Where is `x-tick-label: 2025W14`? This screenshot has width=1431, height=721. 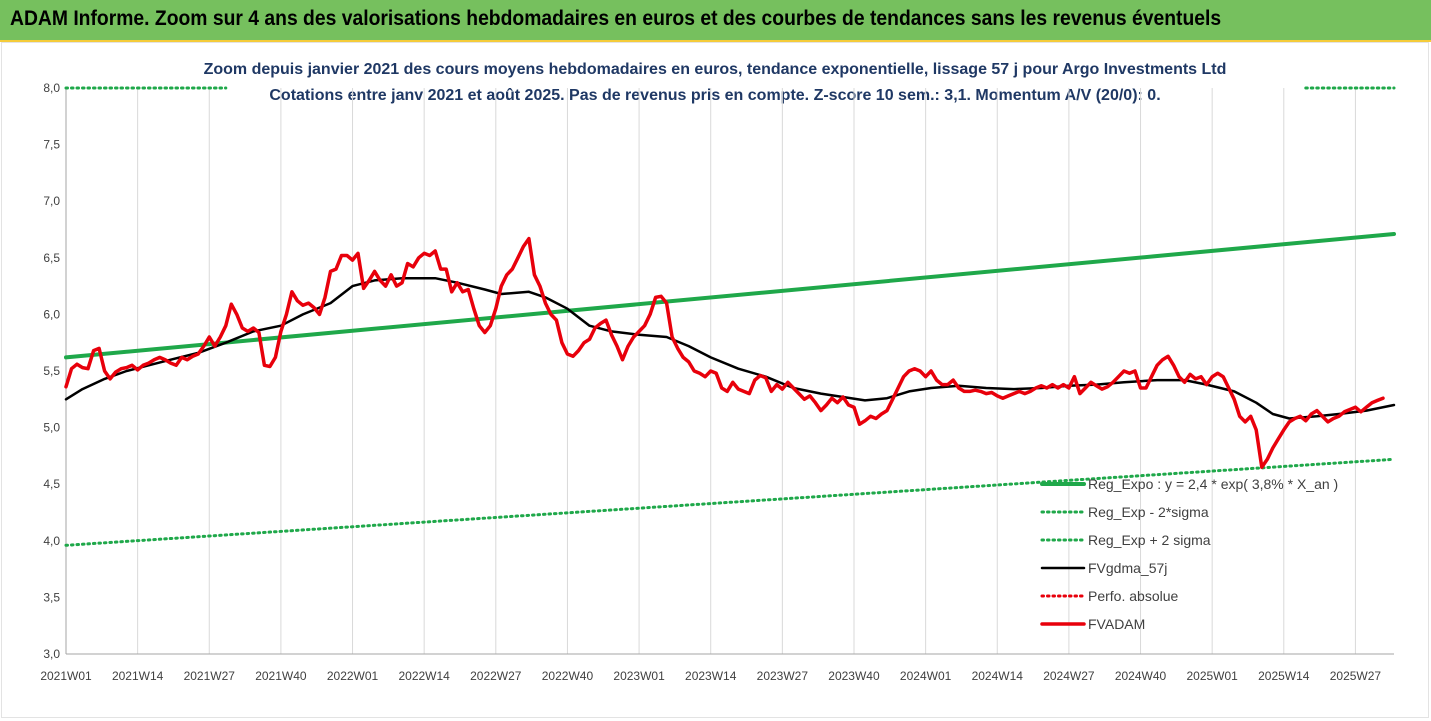 x-tick-label: 2025W14 is located at coordinates (1284, 676).